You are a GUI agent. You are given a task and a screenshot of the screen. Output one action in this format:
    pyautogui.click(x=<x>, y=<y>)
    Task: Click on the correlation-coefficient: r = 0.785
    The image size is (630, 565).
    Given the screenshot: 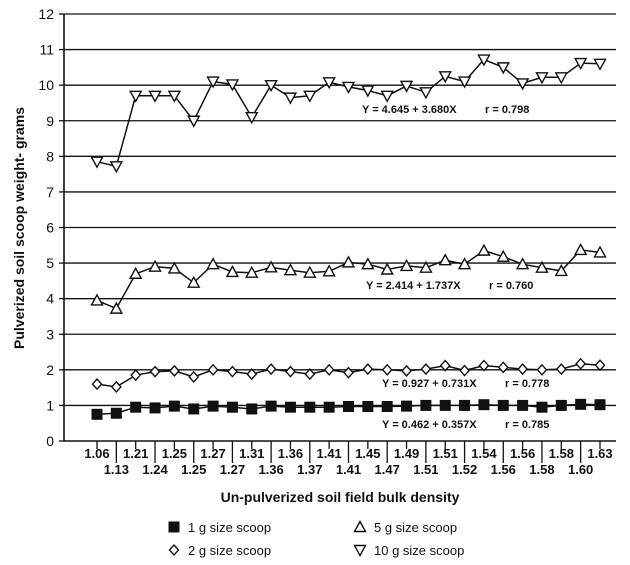 What is the action you would take?
    pyautogui.click(x=527, y=425)
    